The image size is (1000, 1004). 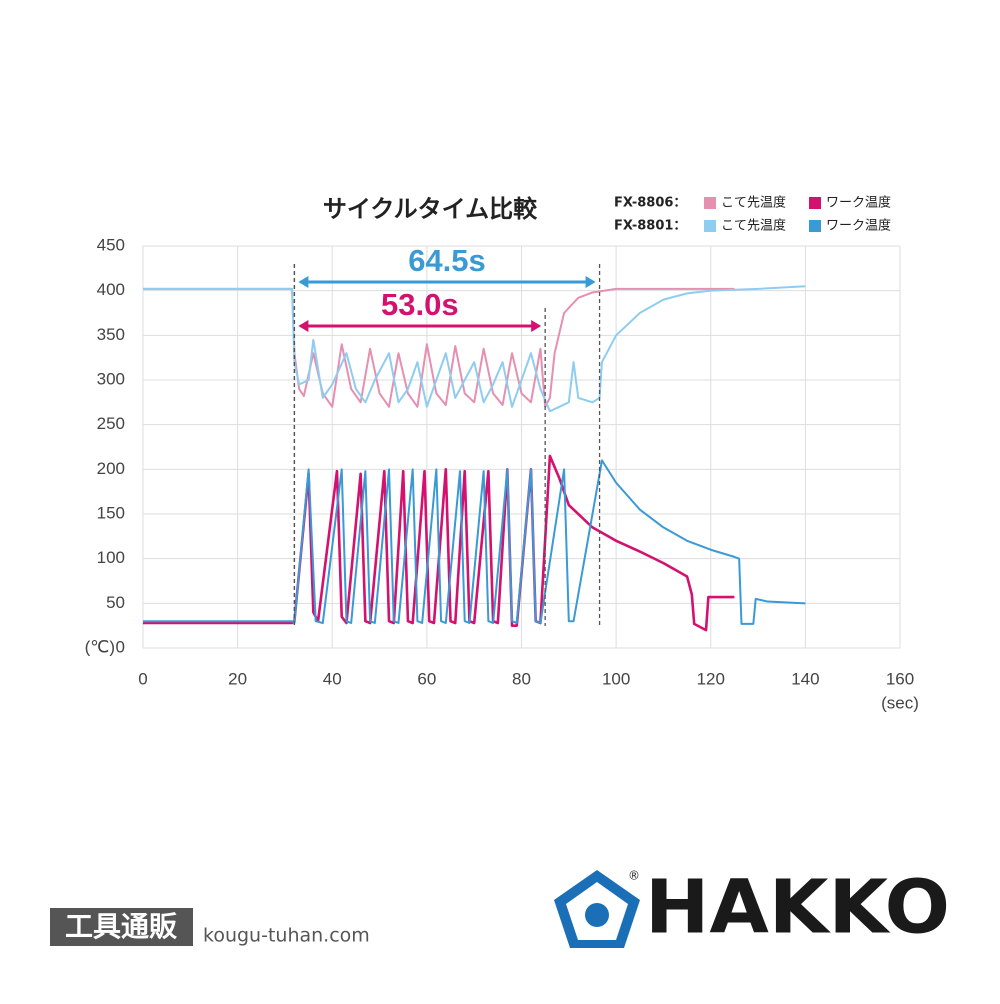 What do you see at coordinates (616, 678) in the screenshot?
I see `x-tick-label: 100` at bounding box center [616, 678].